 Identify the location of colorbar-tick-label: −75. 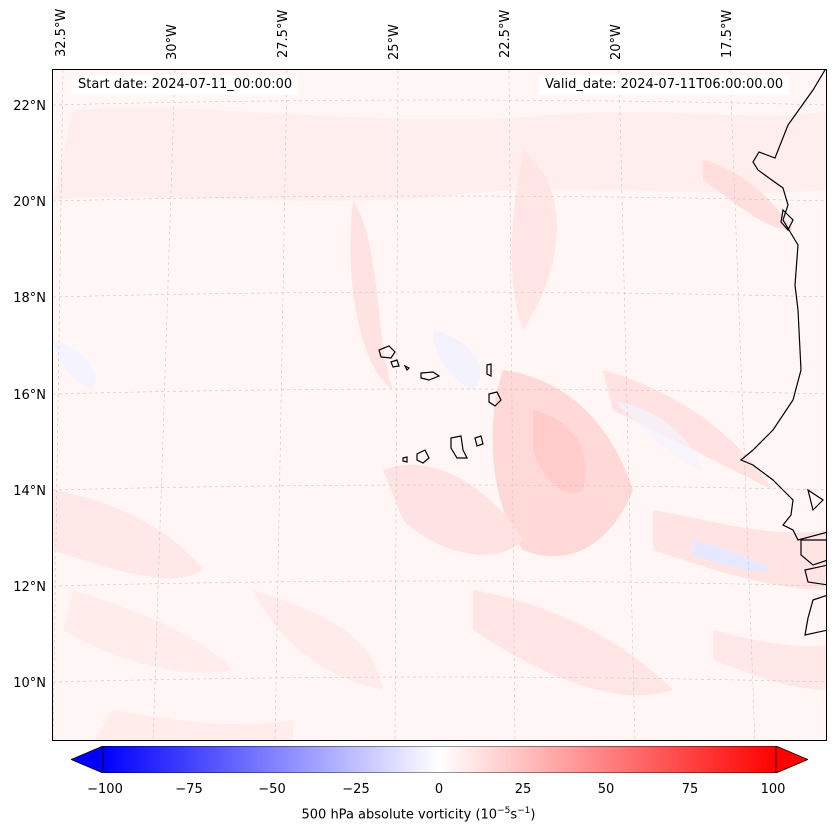
(189, 789).